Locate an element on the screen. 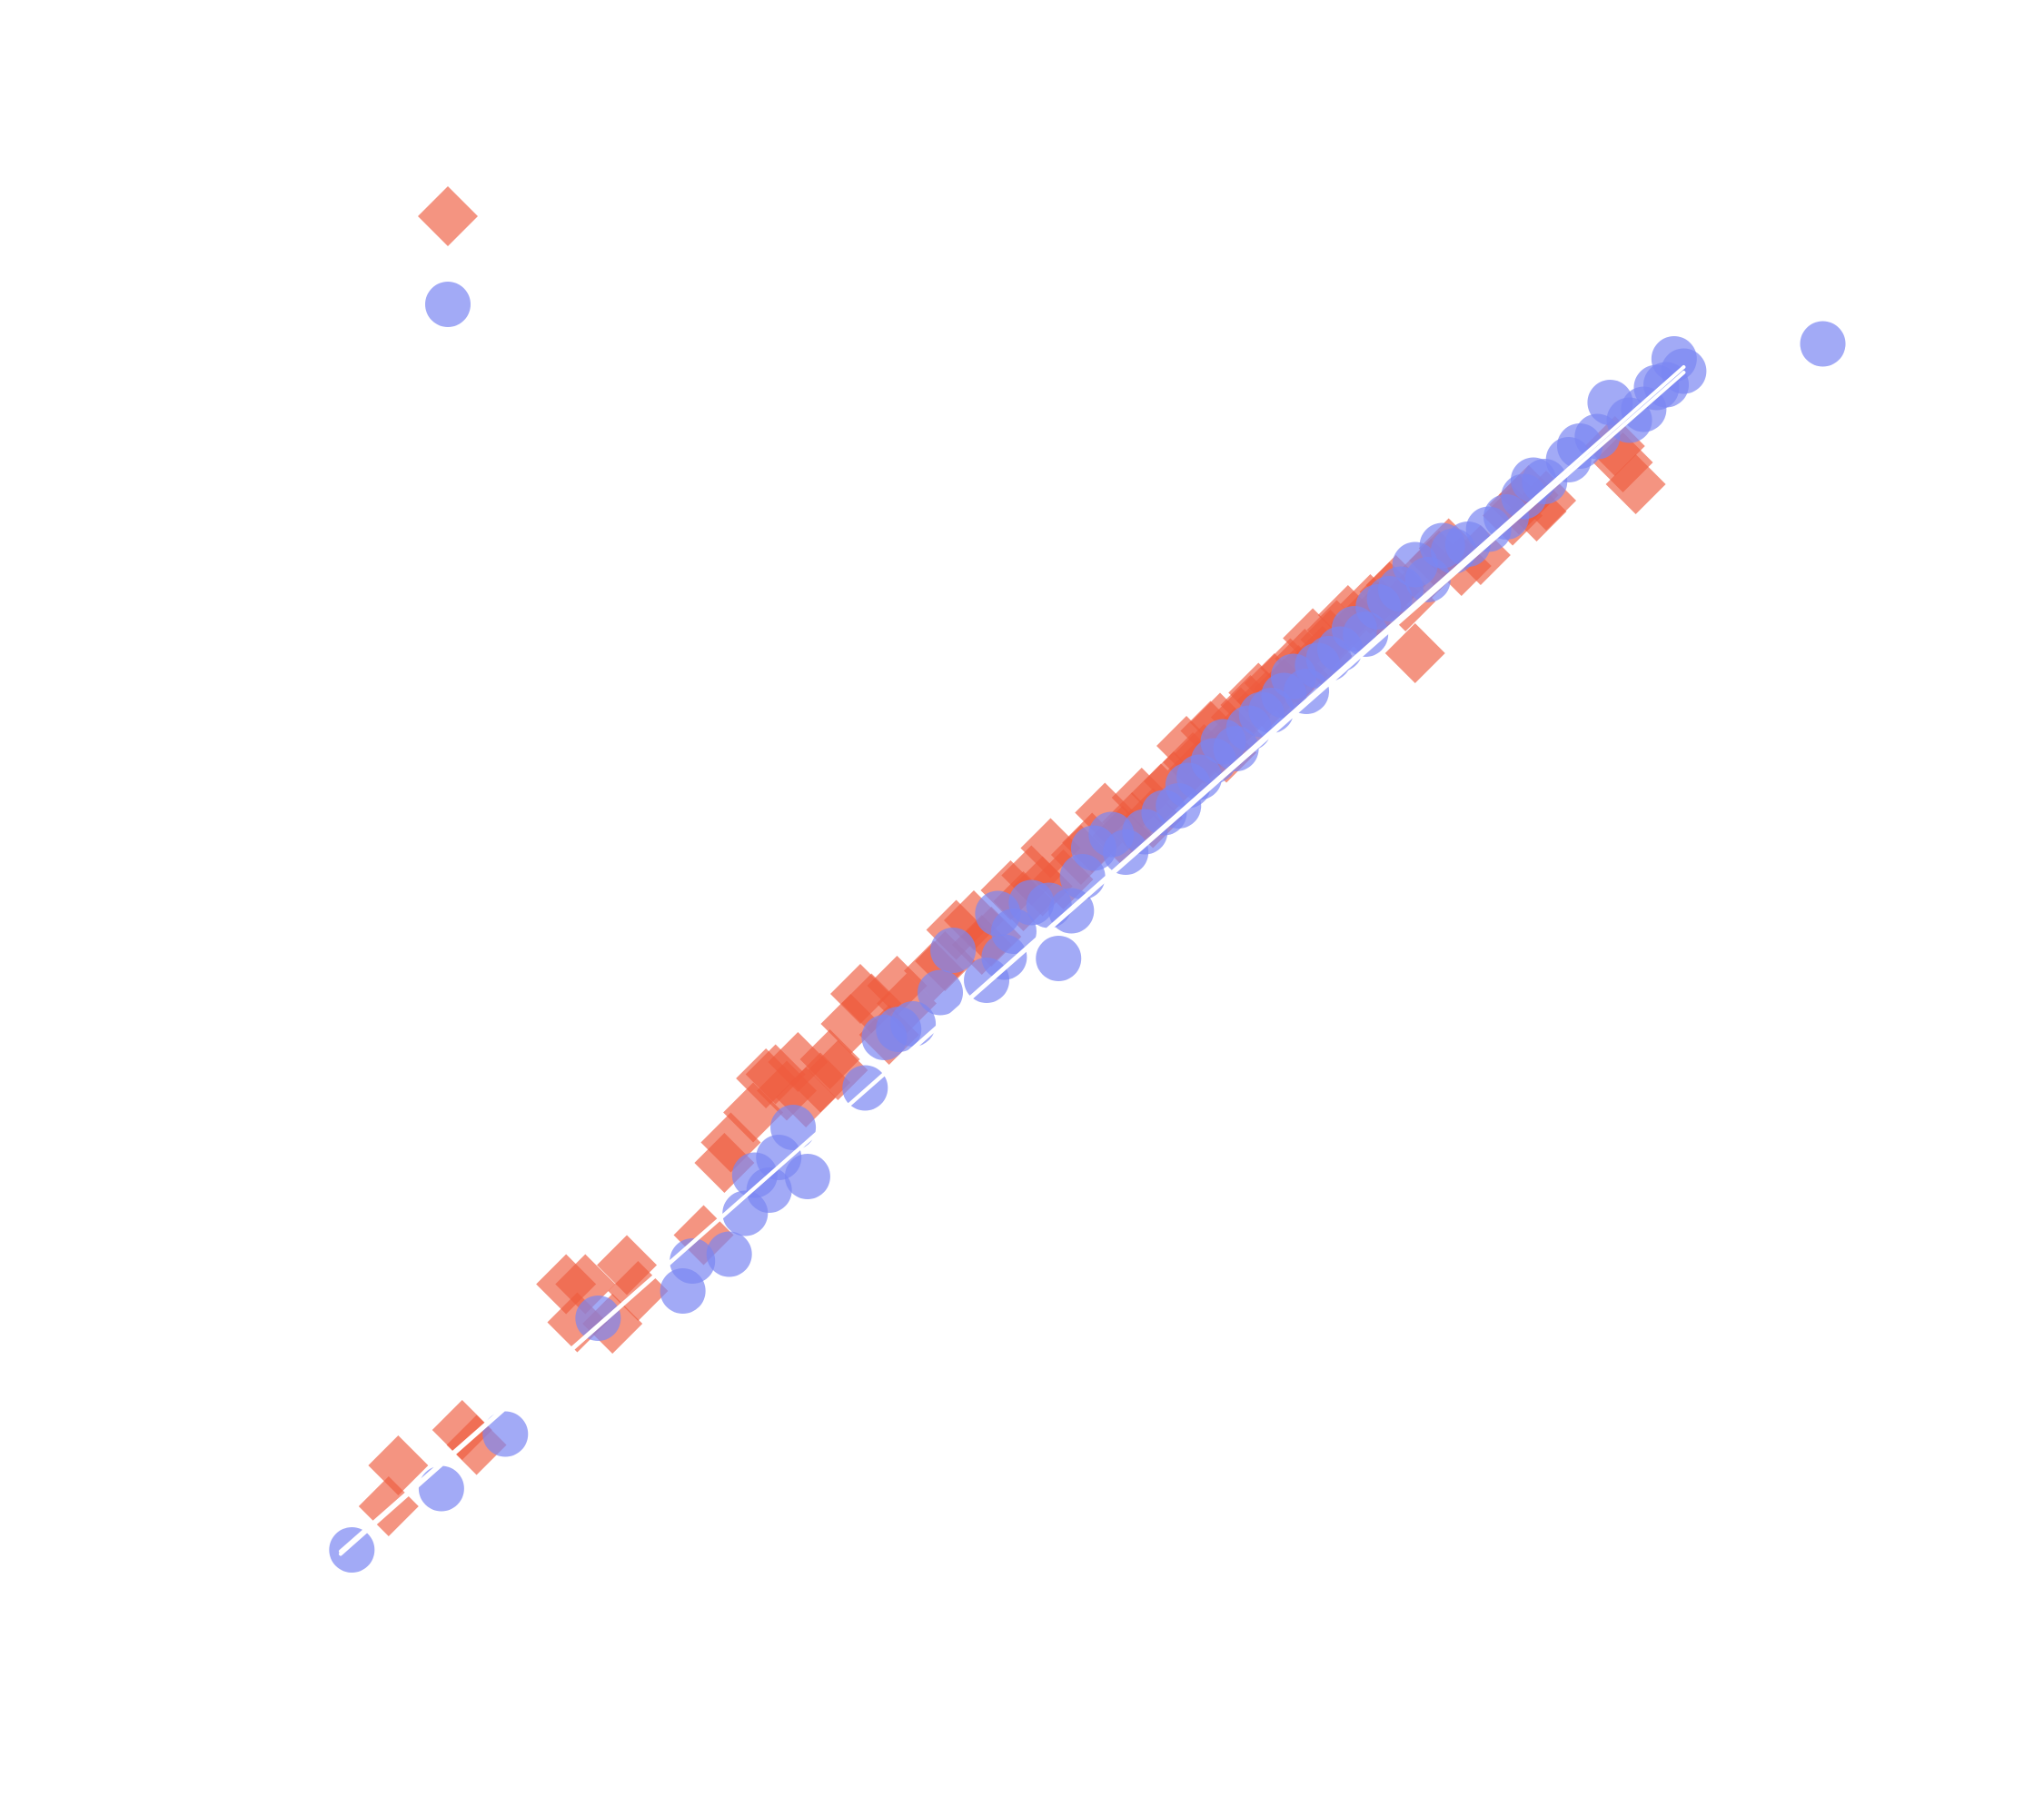 The height and width of the screenshot is (1817, 2044). legend is located at coordinates (448, 256).